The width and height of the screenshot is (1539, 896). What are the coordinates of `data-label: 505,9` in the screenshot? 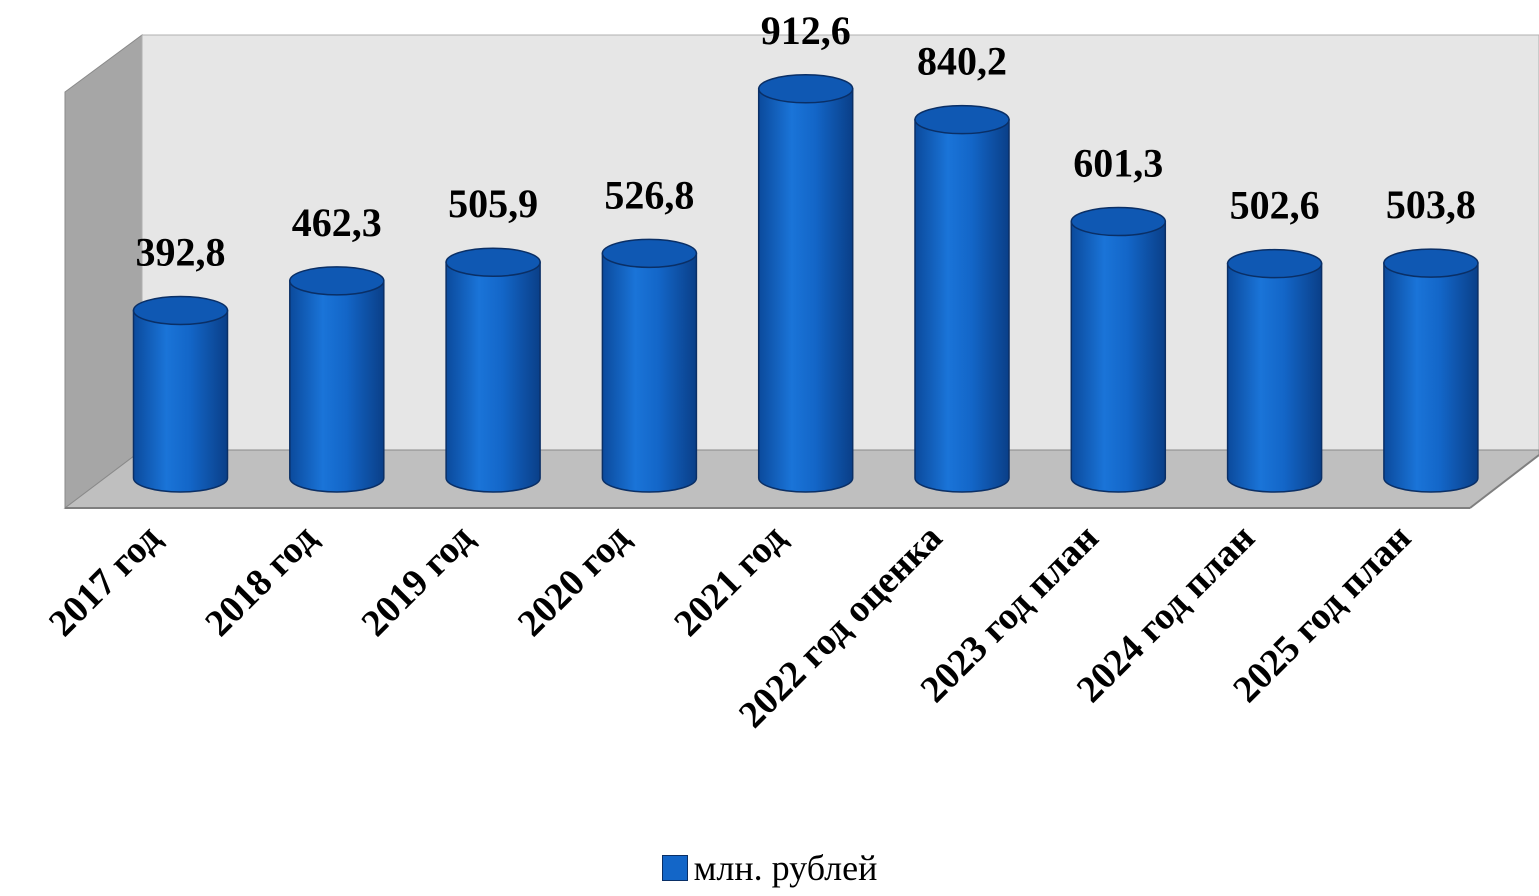 It's located at (493, 203).